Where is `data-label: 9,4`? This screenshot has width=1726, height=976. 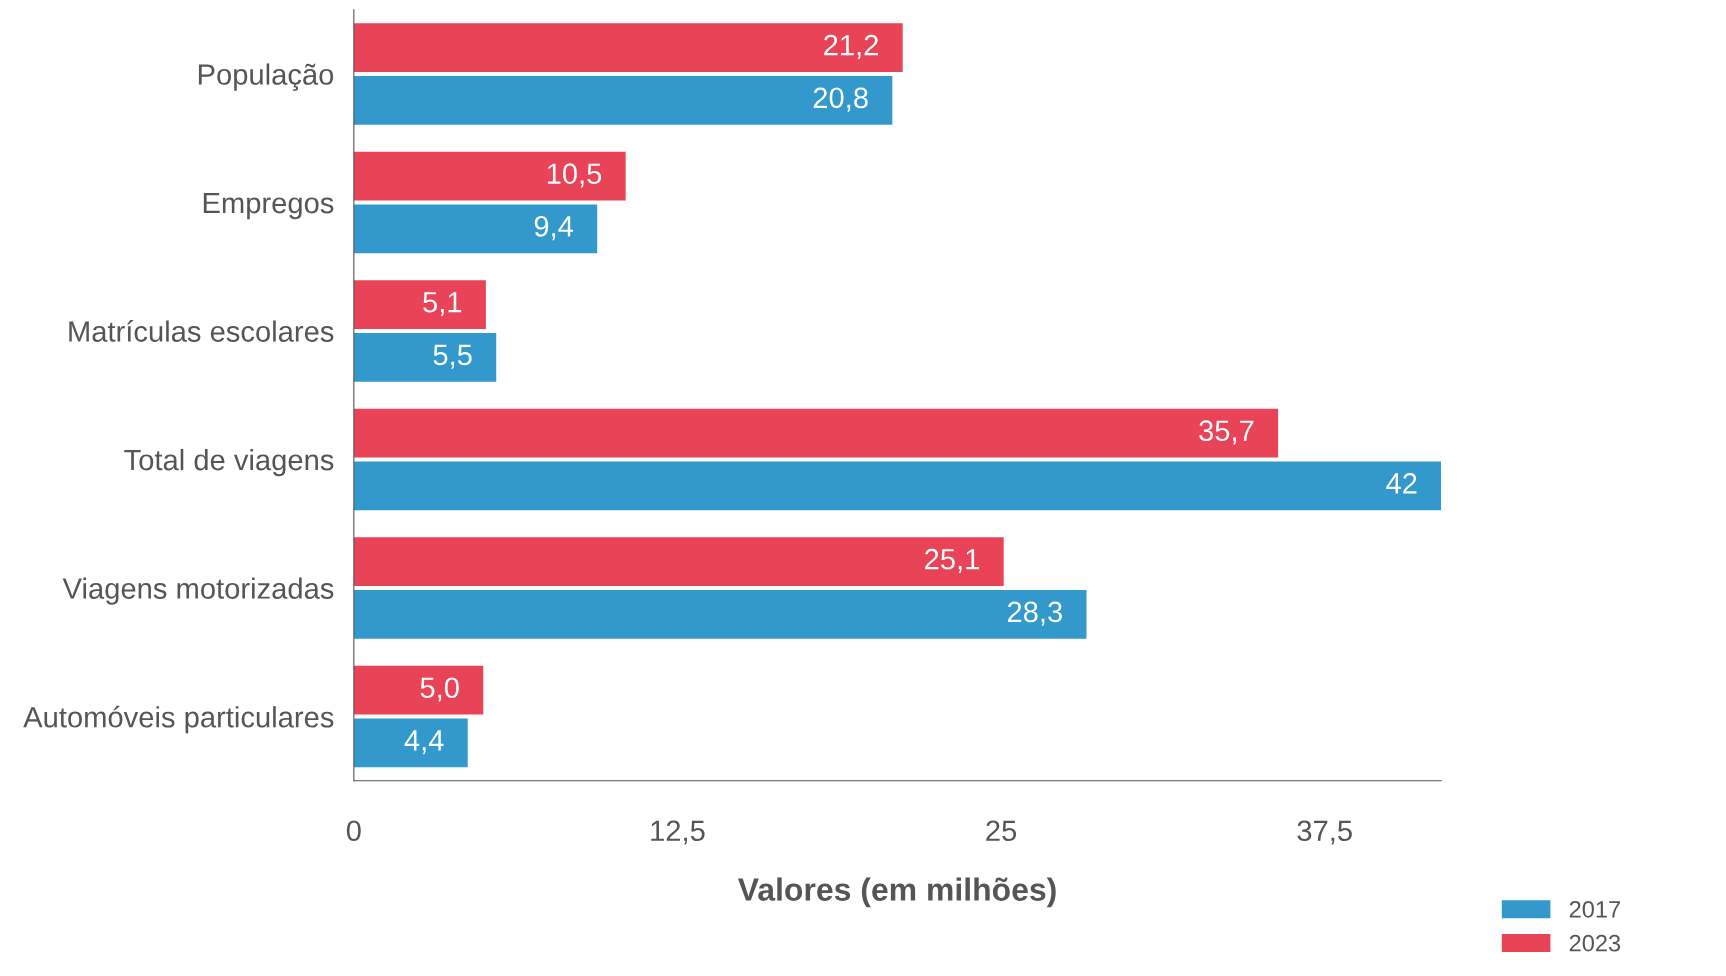
data-label: 9,4 is located at coordinates (554, 228).